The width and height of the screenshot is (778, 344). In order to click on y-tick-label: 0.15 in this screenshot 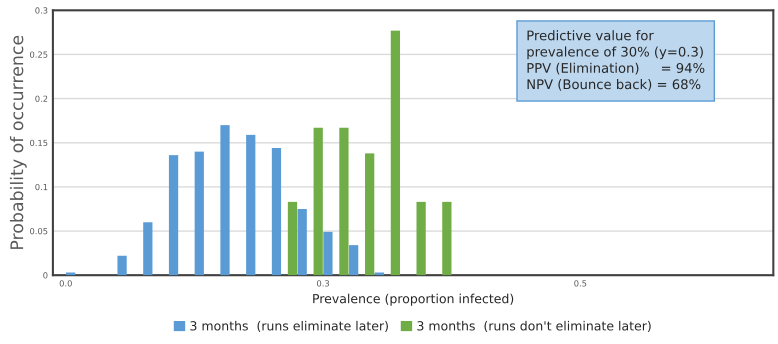, I will do `click(39, 143)`.